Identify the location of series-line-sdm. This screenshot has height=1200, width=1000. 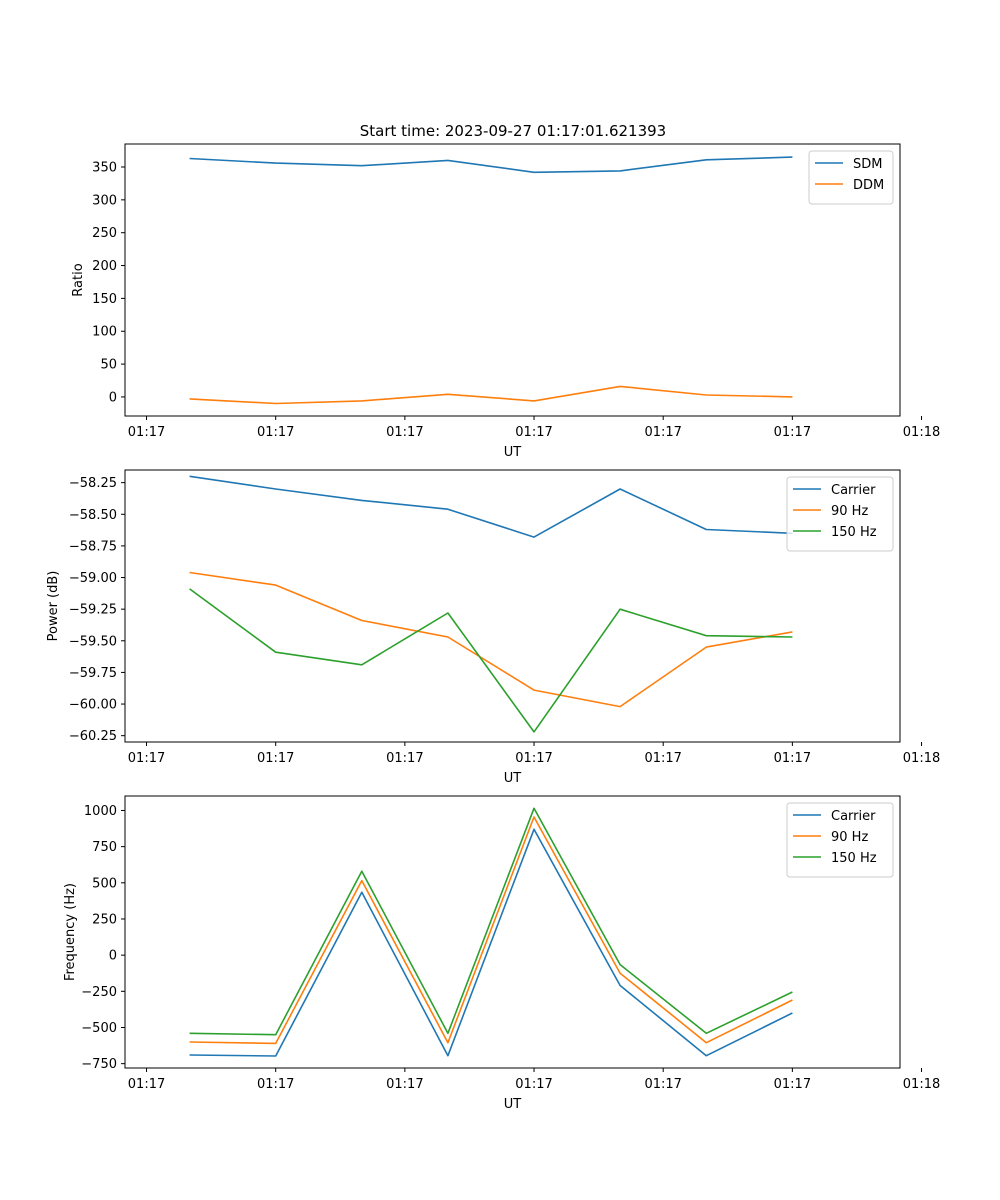
(491, 165).